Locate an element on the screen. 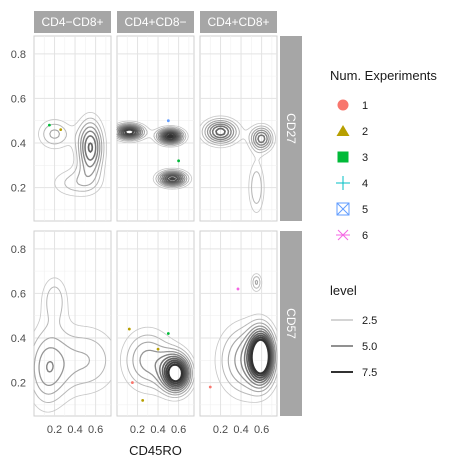  legend-level-title: level is located at coordinates (343, 290).